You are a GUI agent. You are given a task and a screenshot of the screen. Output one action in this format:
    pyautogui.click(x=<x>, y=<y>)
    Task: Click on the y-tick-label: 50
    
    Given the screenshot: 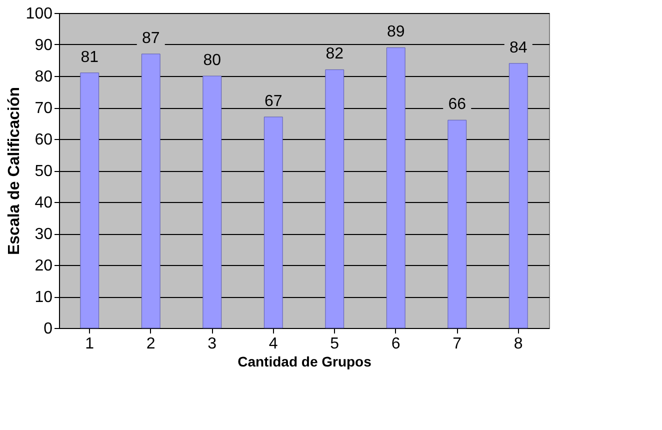 What is the action you would take?
    pyautogui.click(x=43, y=171)
    